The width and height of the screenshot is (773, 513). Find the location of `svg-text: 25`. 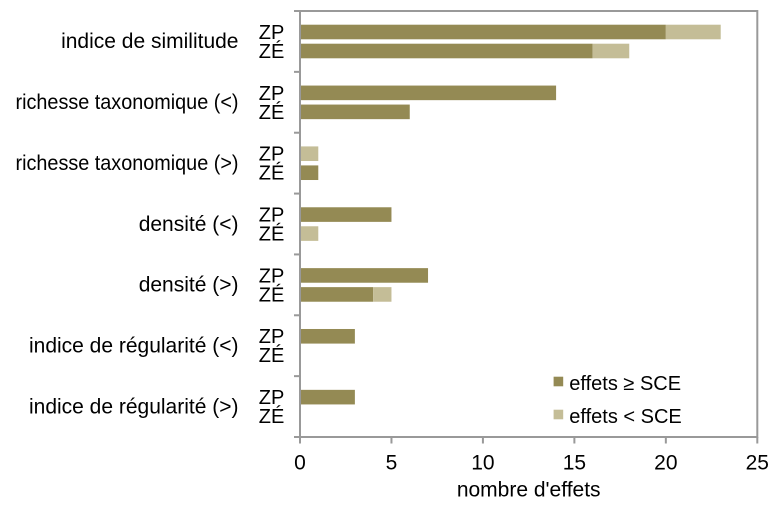

svg-text: 25 is located at coordinates (757, 463).